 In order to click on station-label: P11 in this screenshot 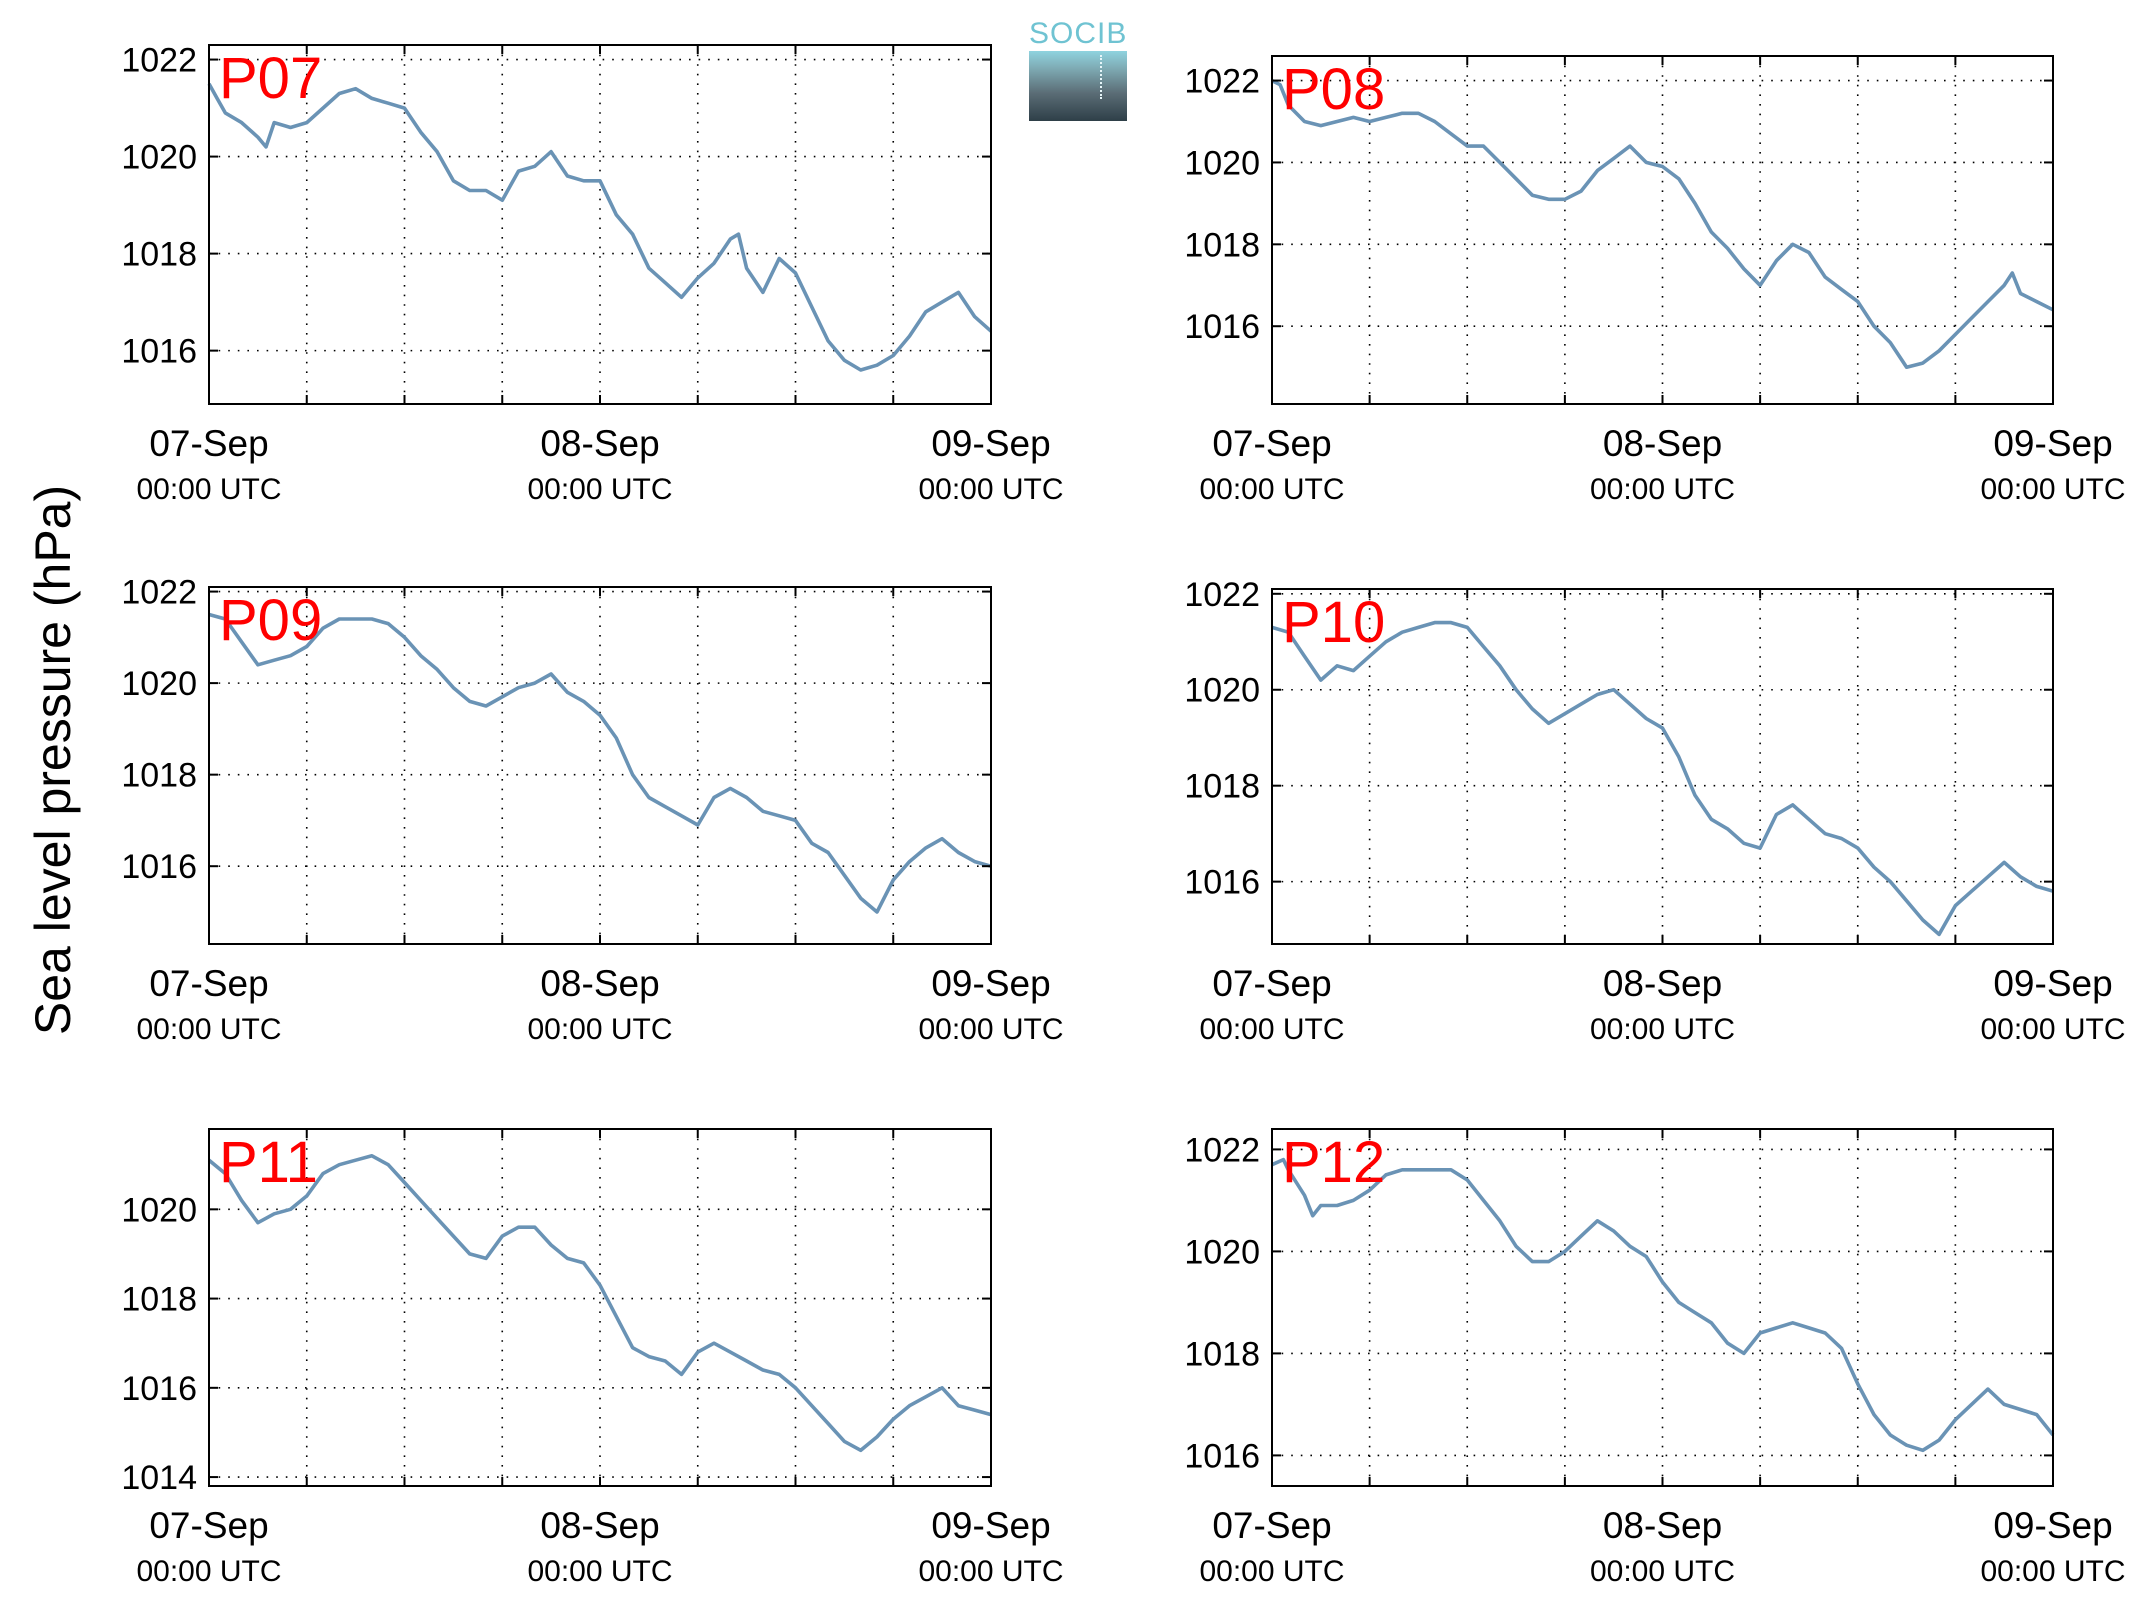, I will do `click(268, 1162)`.